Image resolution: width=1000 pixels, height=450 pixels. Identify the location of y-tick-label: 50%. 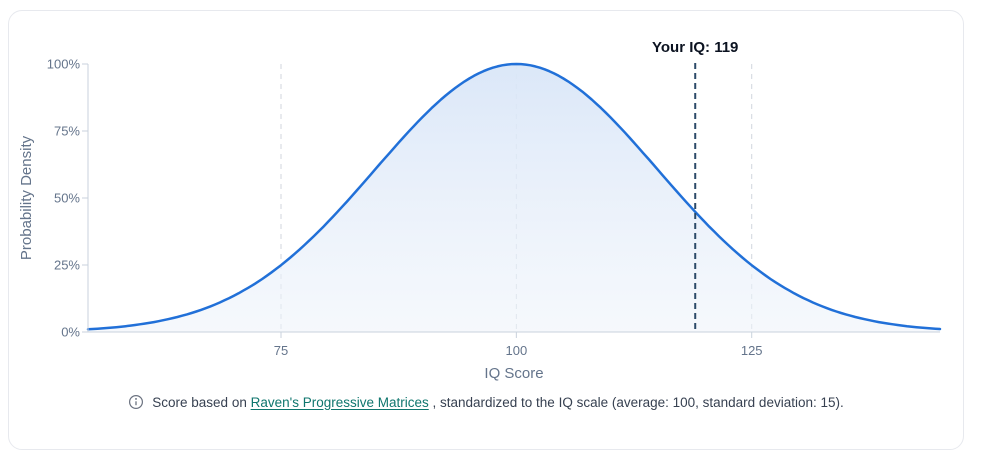
(67, 198).